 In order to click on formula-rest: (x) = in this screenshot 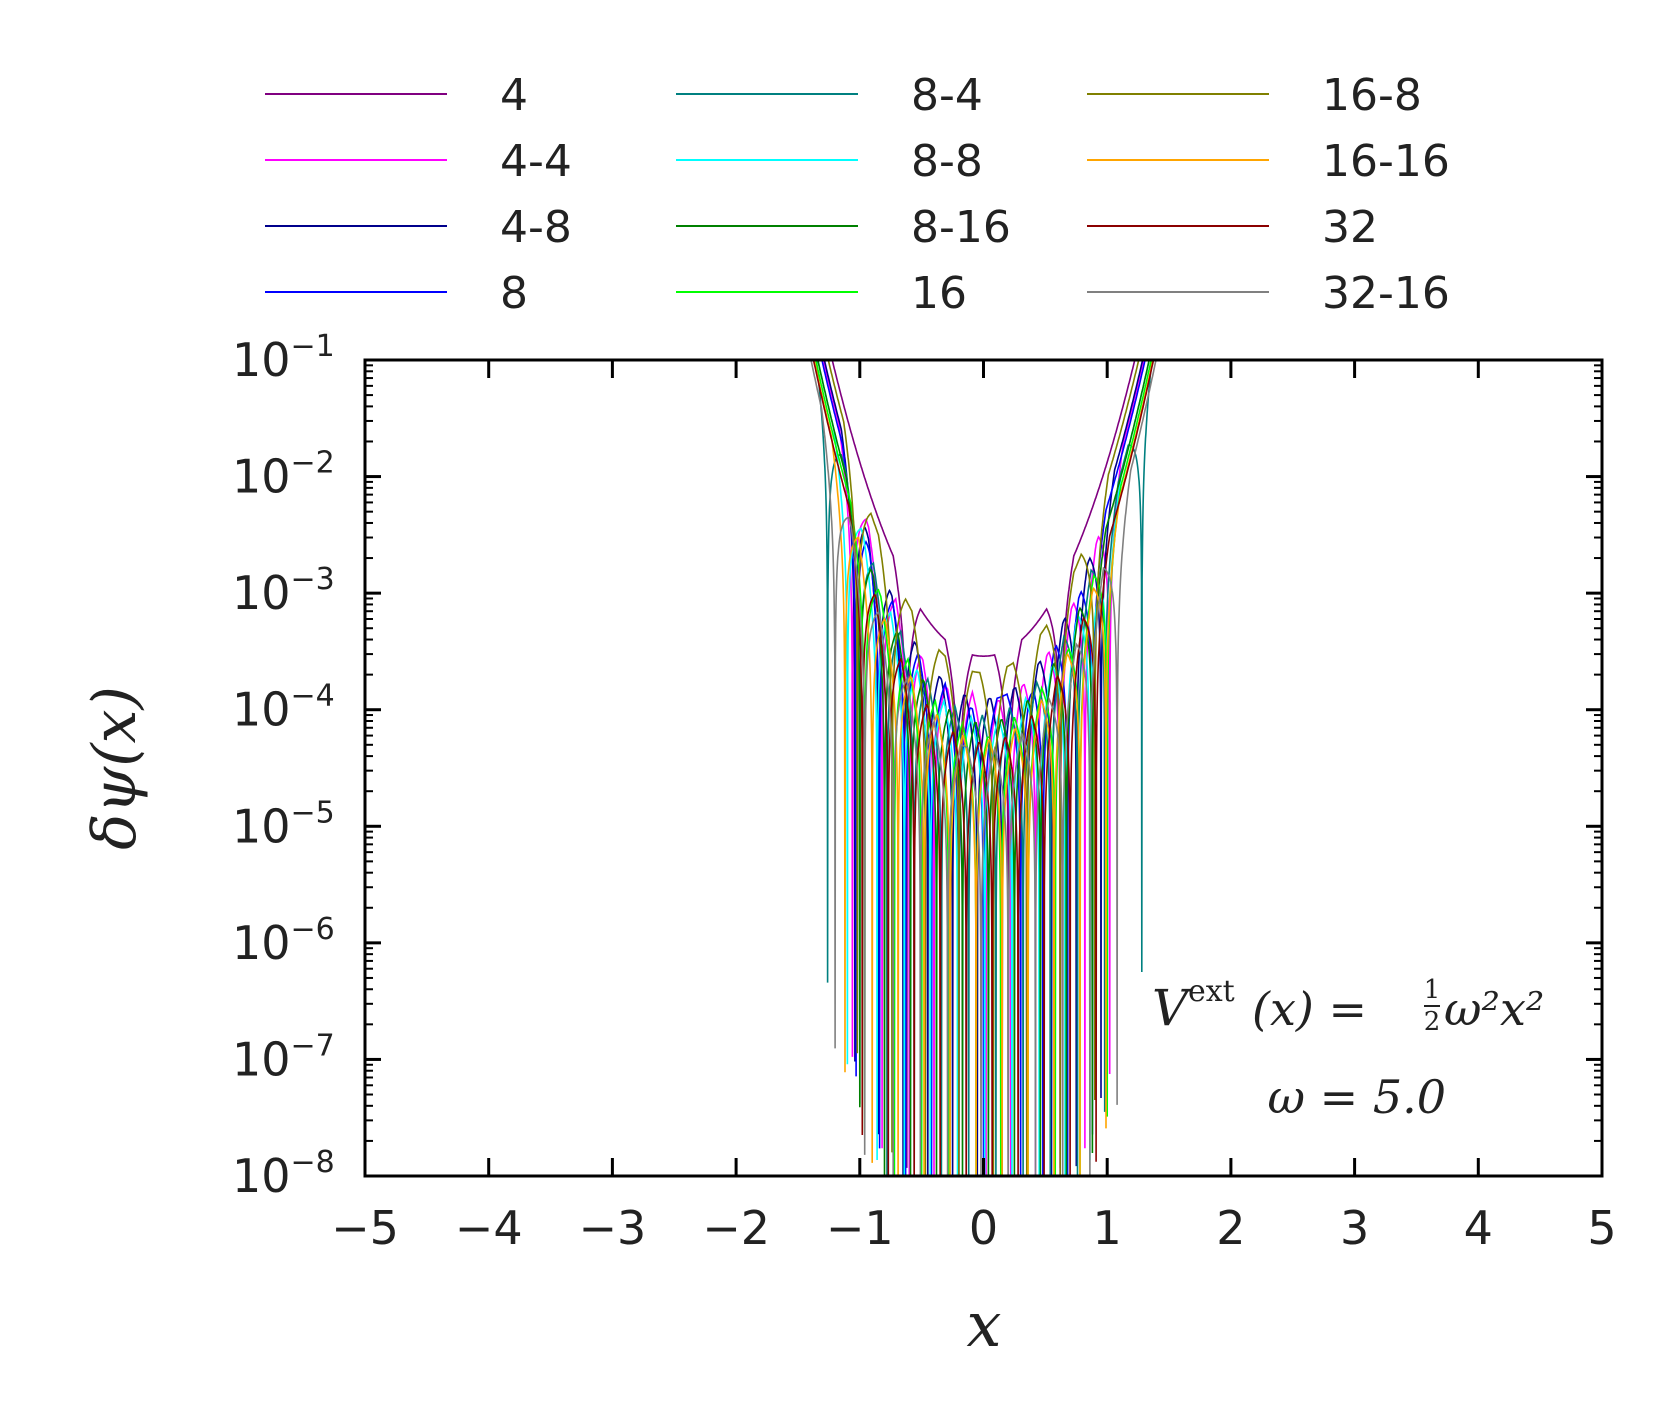, I will do `click(1309, 1009)`.